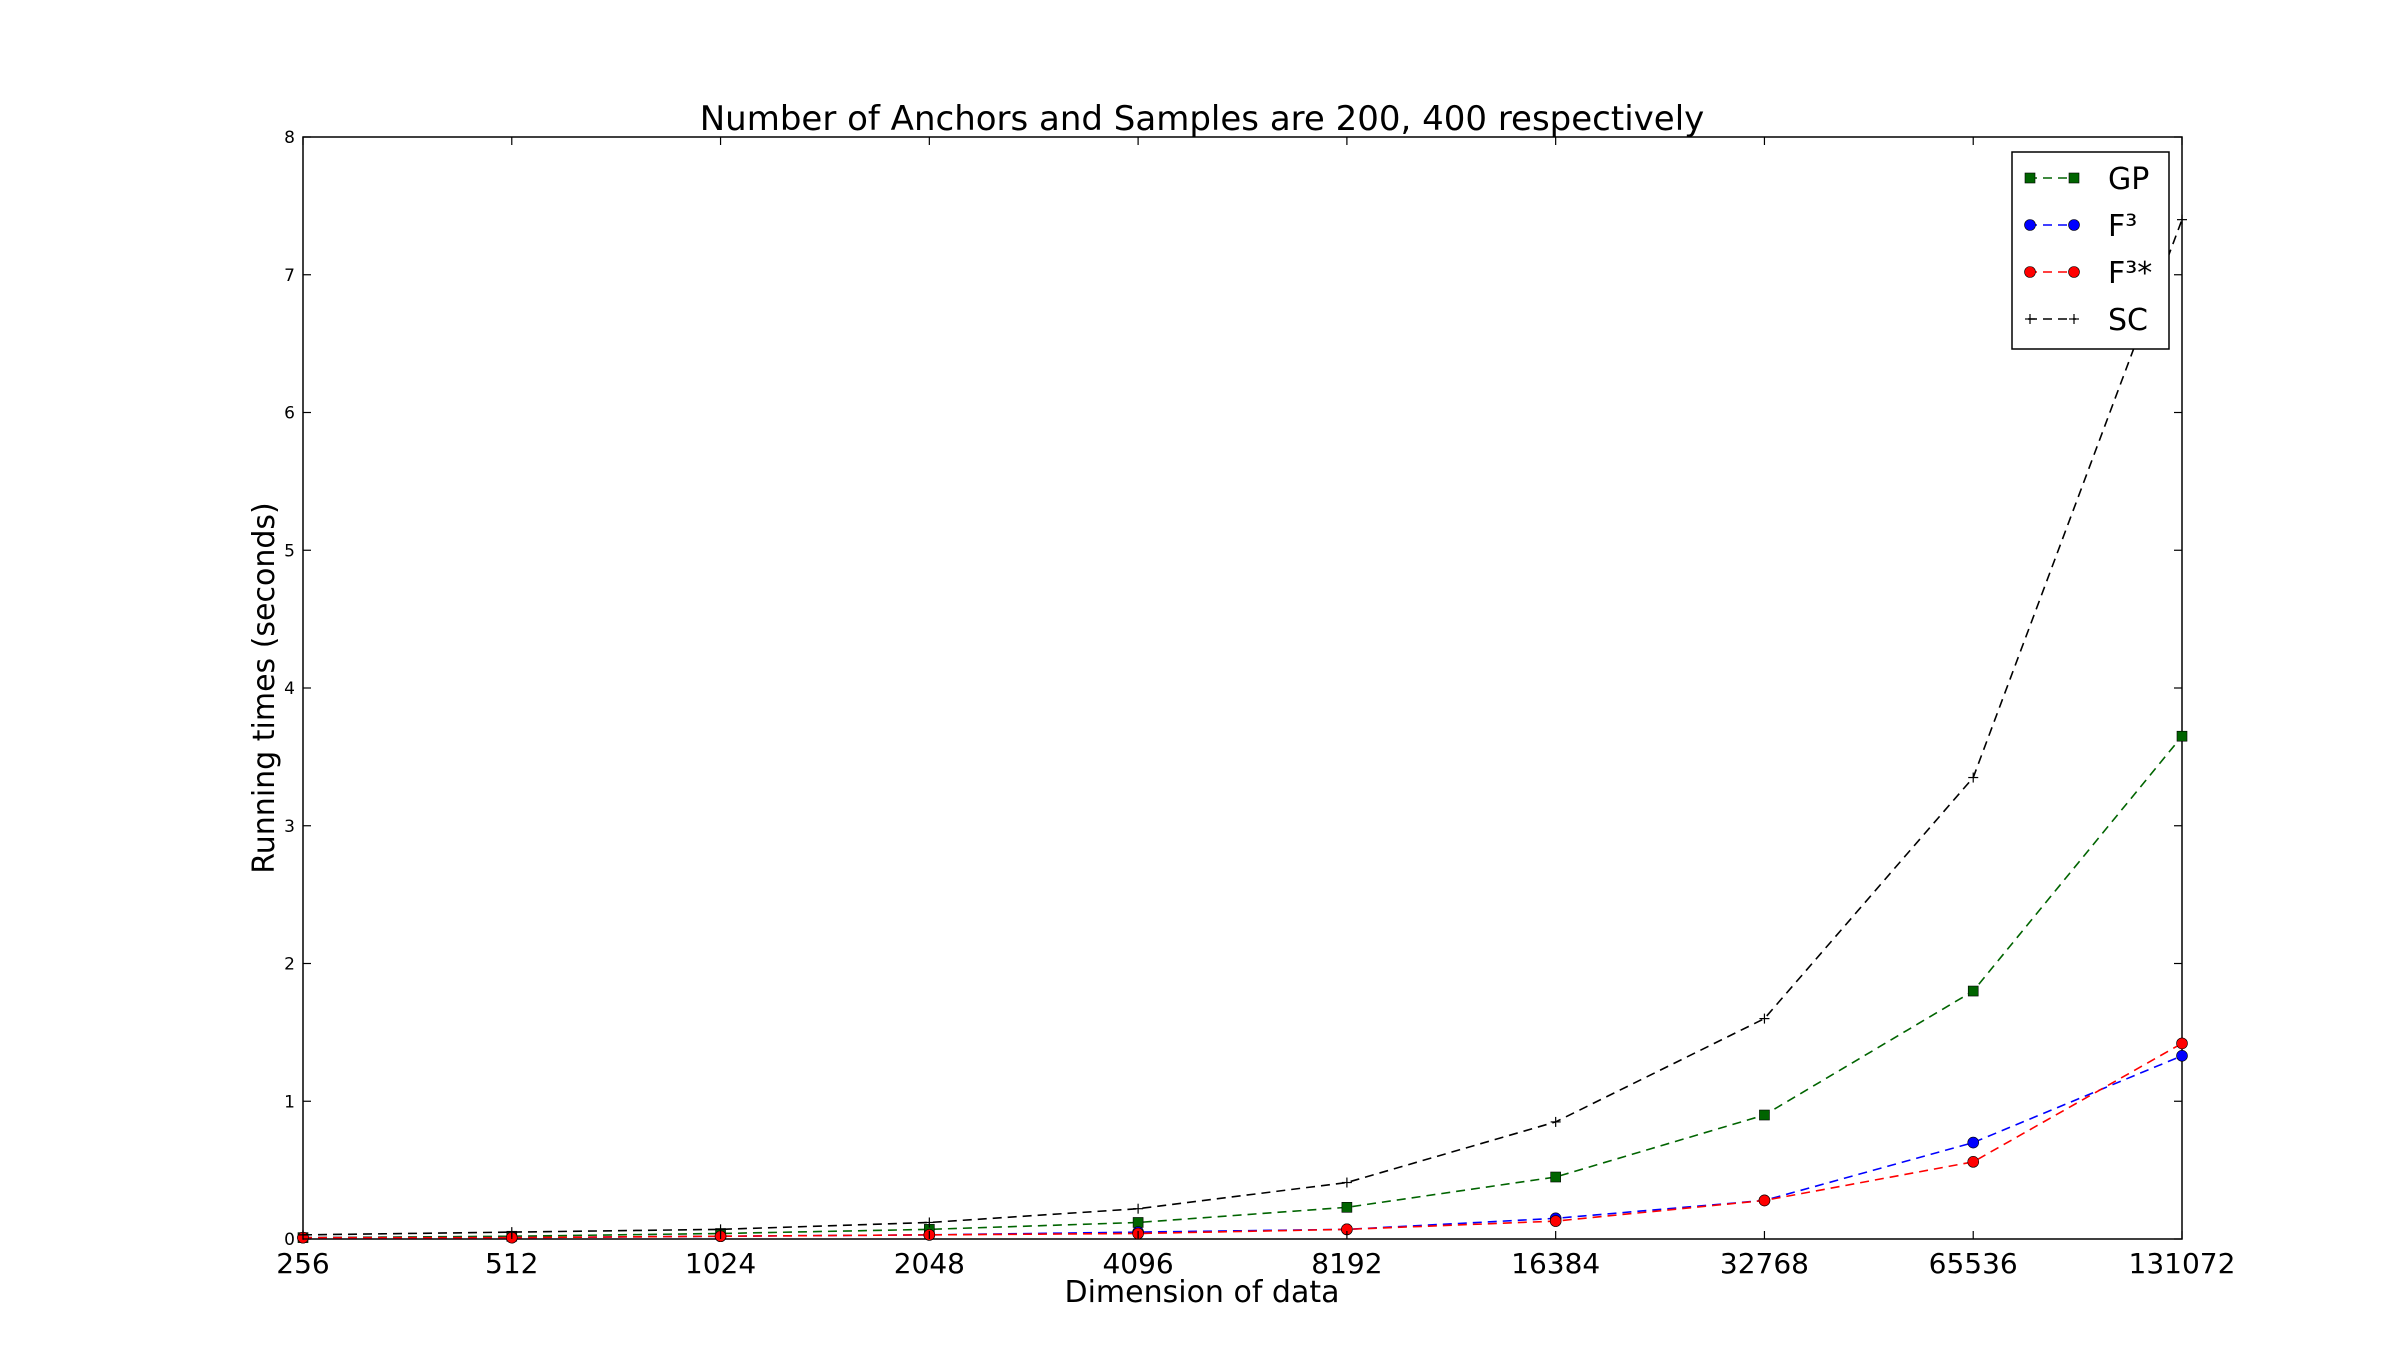 The height and width of the screenshot is (1362, 2400). I want to click on y-tick-label: 2, so click(289, 965).